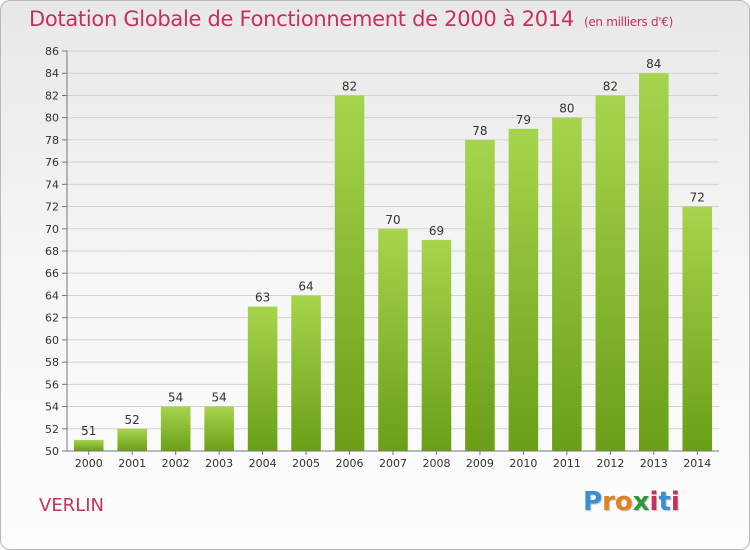  I want to click on x-tick-label: 2013, so click(654, 463).